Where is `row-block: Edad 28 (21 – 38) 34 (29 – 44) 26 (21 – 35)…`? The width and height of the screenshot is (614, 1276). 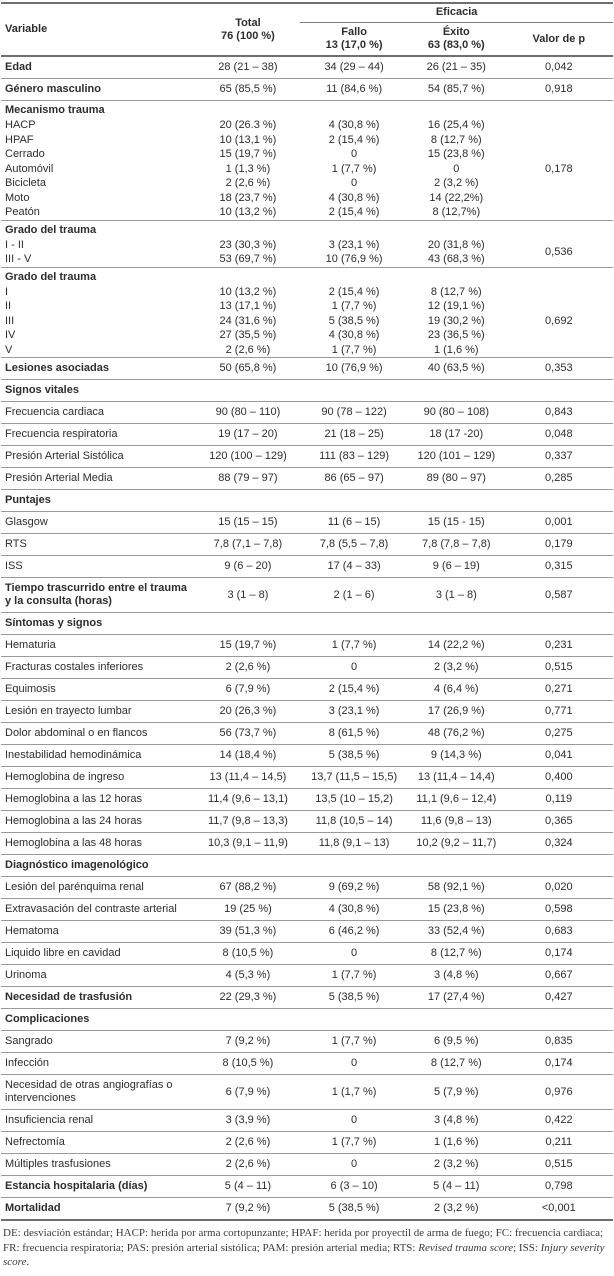 row-block: Edad 28 (21 – 38) 34 (29 – 44) 26 (21 – 35)… is located at coordinates (307, 67).